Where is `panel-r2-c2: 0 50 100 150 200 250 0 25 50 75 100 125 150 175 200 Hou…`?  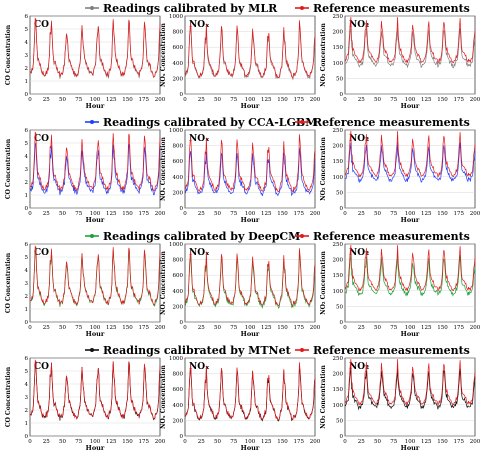 panel-r2-c2: 0 50 100 150 200 250 0 25 50 75 100 125 150 175 200 Hou… is located at coordinates (400, 290).